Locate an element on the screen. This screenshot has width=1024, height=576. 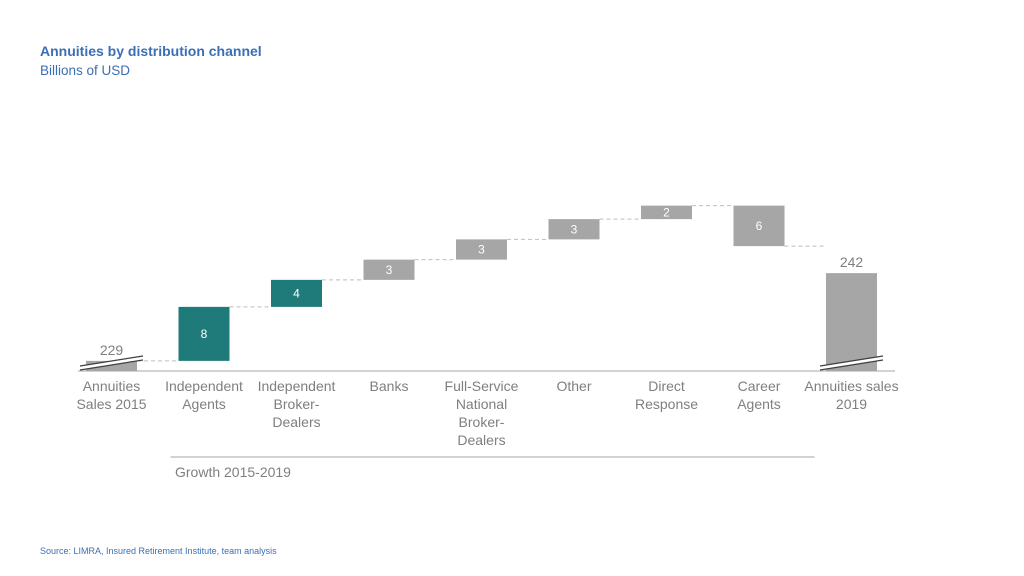
value-label-4: 3 is located at coordinates (481, 250).